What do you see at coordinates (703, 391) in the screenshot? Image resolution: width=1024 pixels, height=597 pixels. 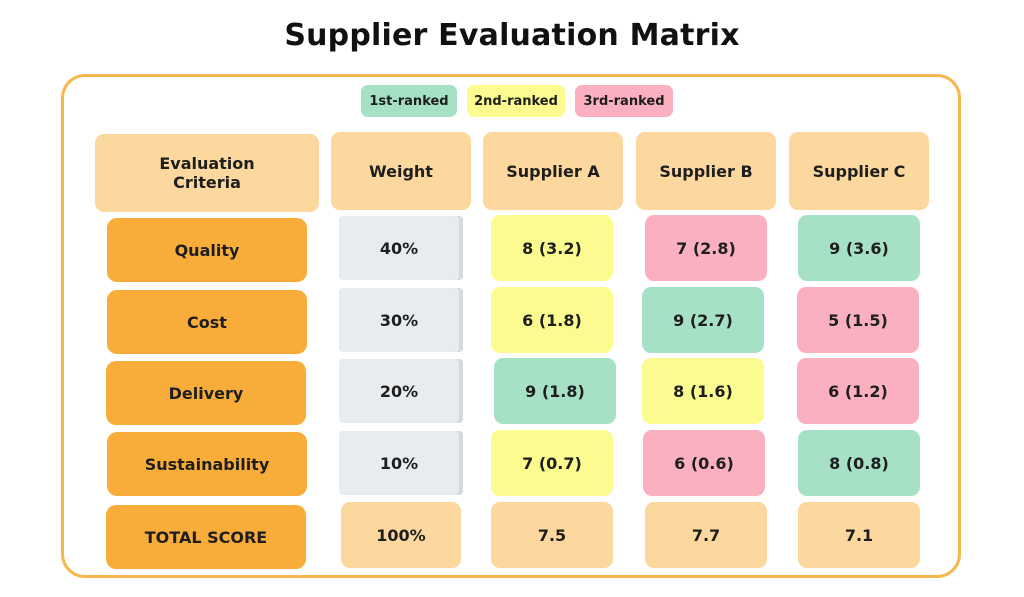 I see `score-delivery-supplier-b: 8 (1.6)` at bounding box center [703, 391].